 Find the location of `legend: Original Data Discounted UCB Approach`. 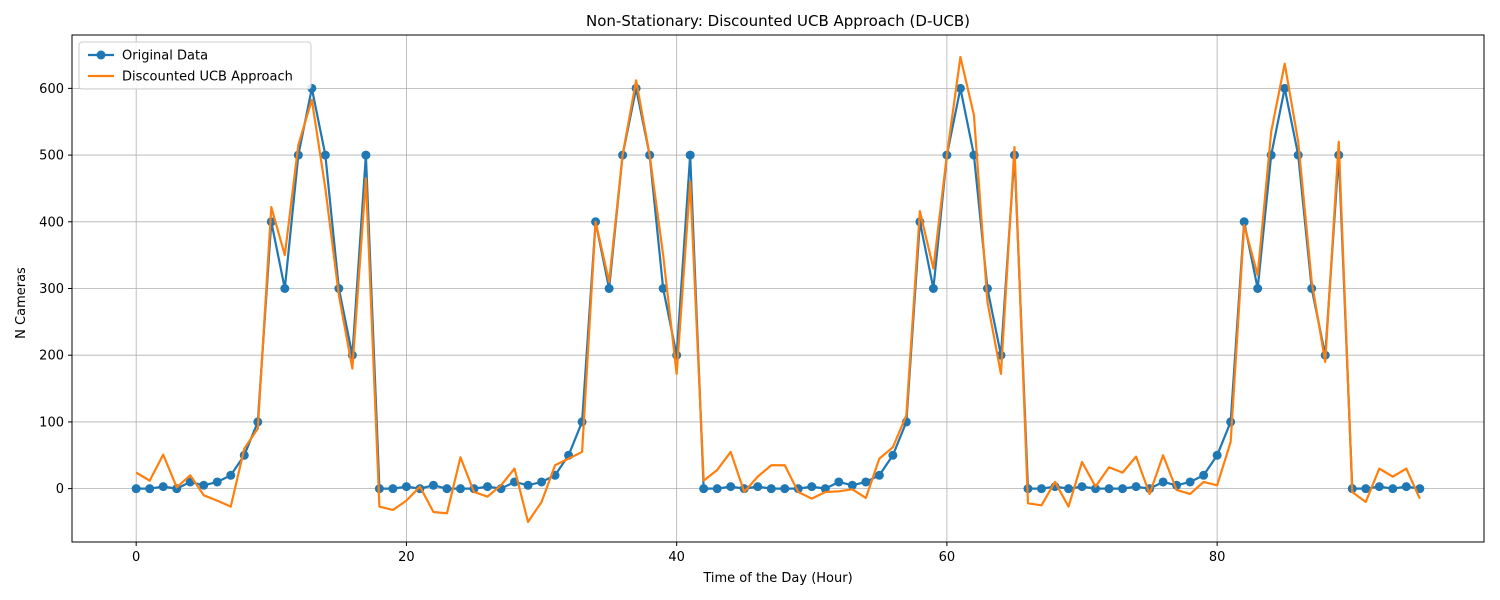

legend: Original Data Discounted UCB Approach is located at coordinates (195, 65).